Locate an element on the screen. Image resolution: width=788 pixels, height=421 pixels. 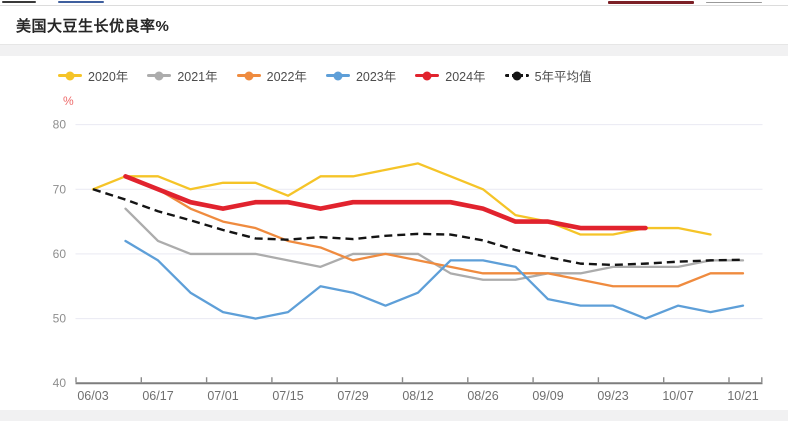
legend-item-5yr-avg: 5年平均值 is located at coordinates (548, 75).